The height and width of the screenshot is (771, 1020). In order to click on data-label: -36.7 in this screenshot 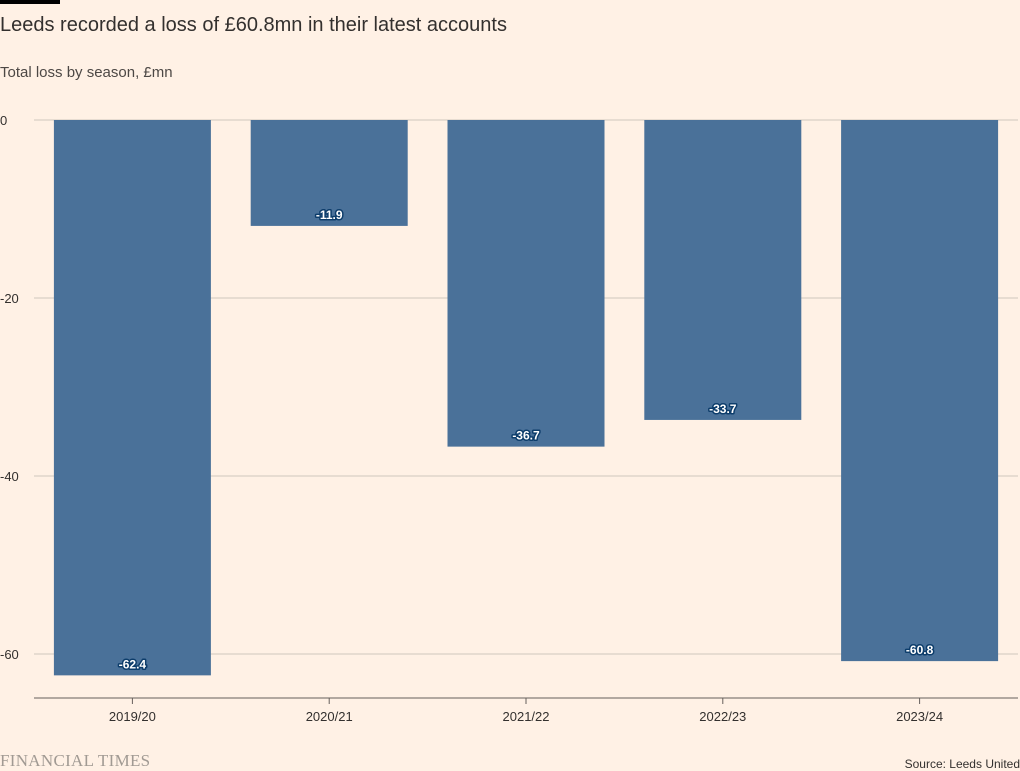, I will do `click(526, 436)`.